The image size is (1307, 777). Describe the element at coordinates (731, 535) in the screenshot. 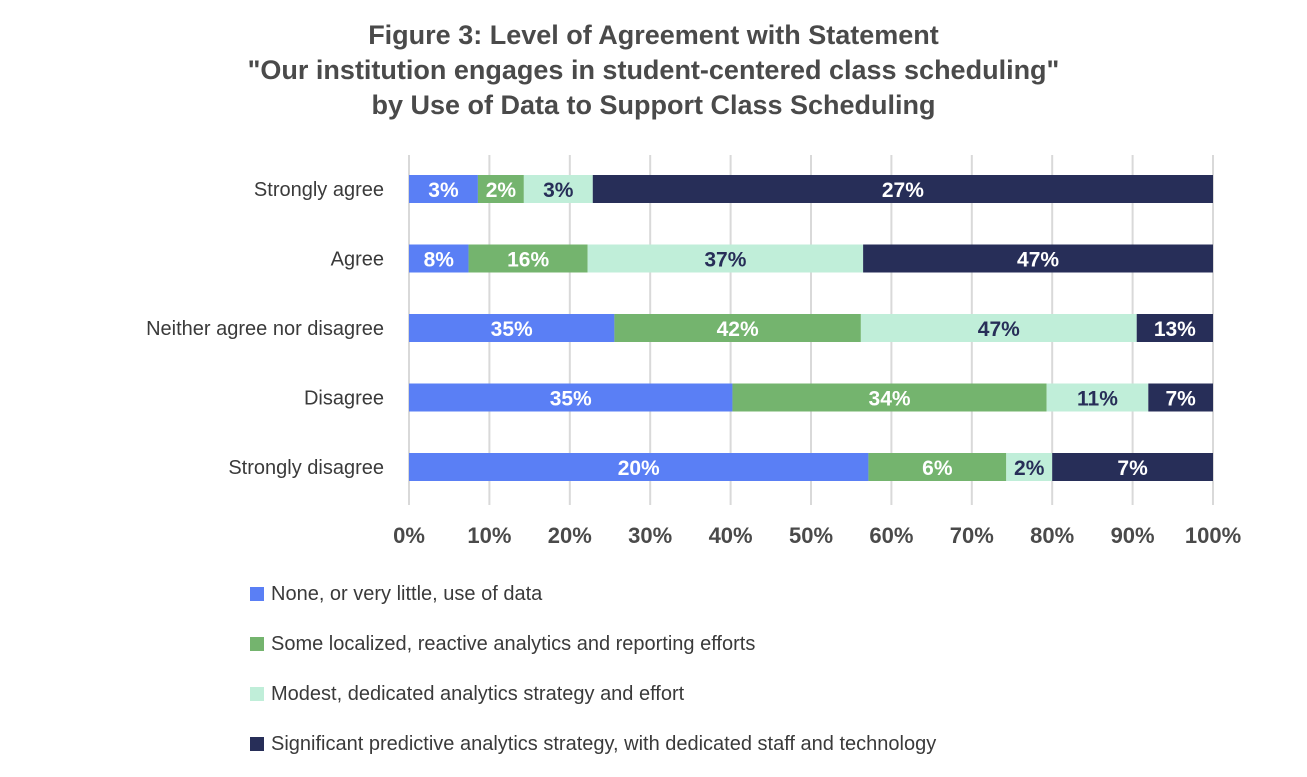

I see `x-tick-label: 40%` at that location.